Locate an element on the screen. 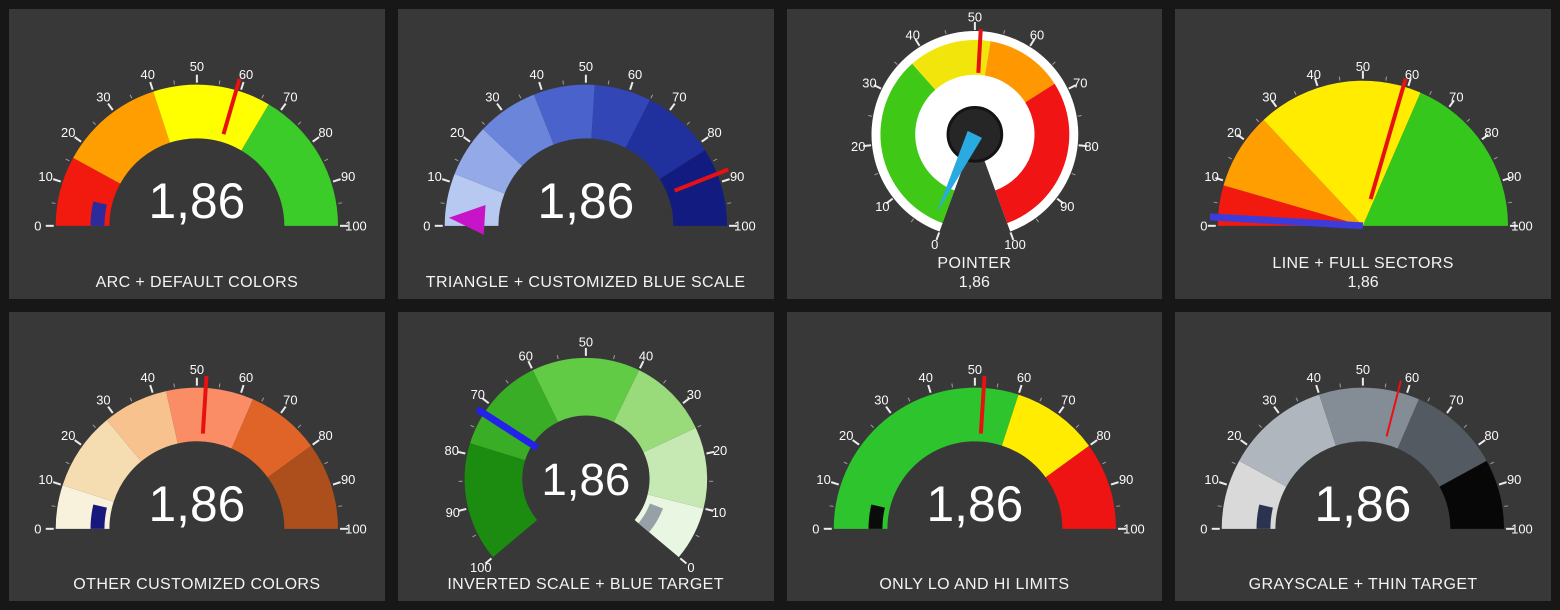 The height and width of the screenshot is (610, 1560). tick-label: 60 is located at coordinates (1412, 74).